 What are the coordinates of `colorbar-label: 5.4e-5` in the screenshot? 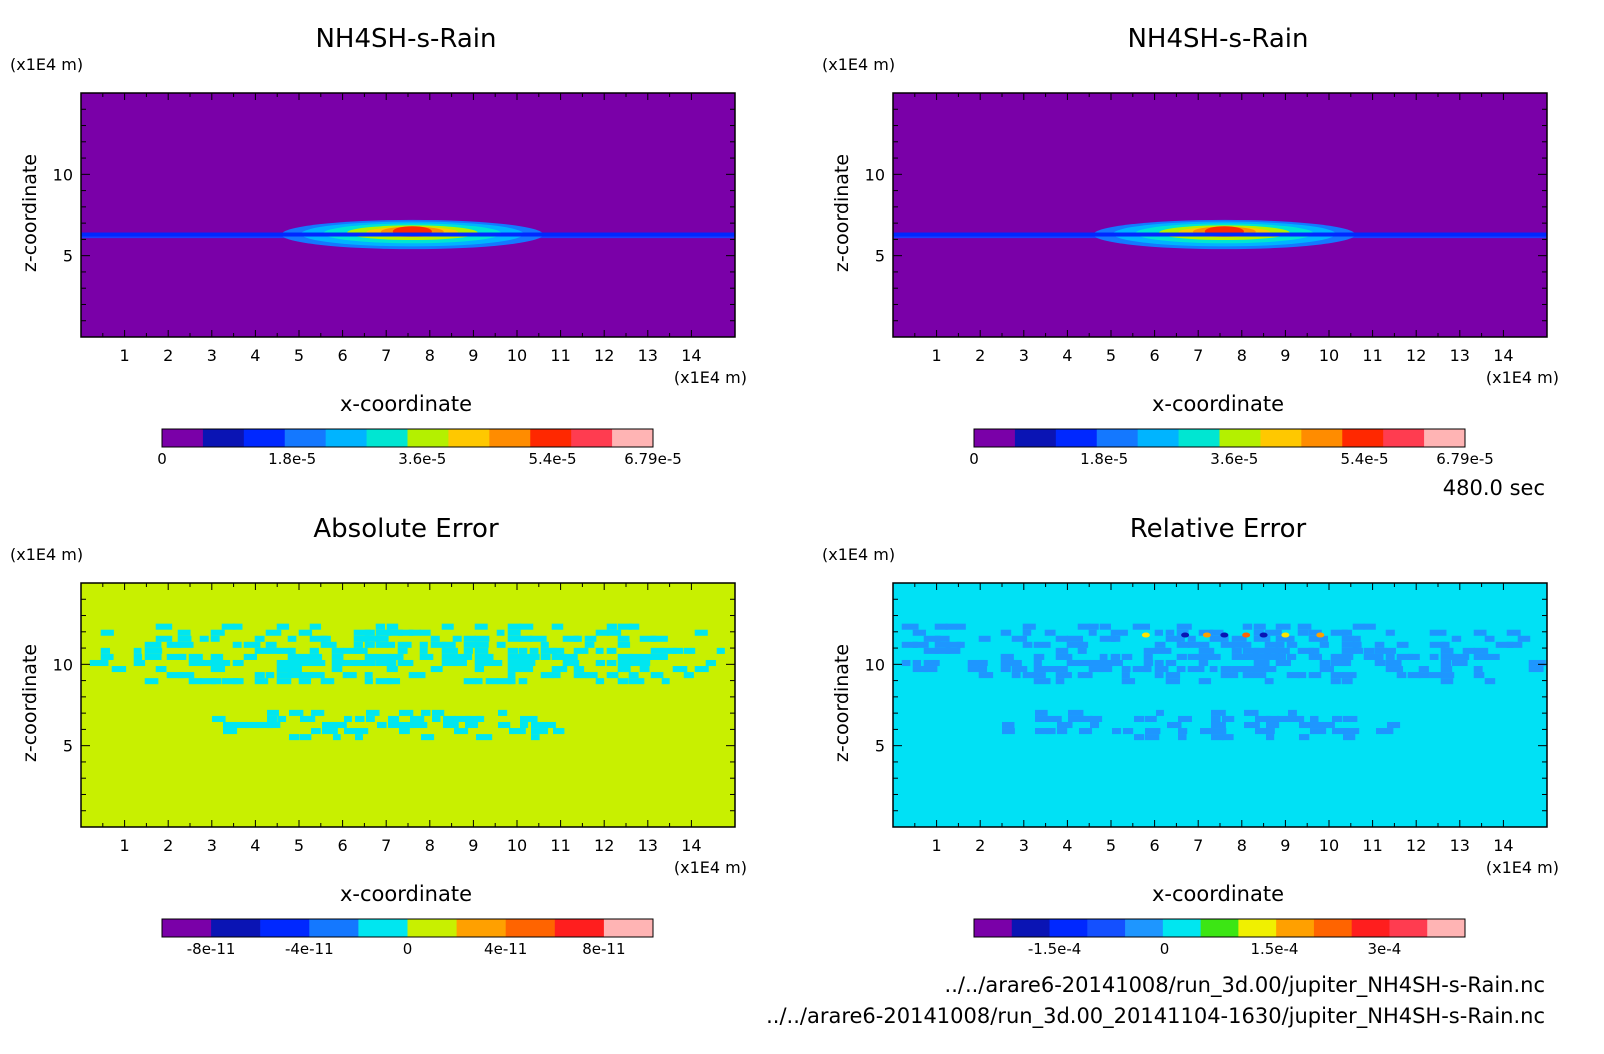 It's located at (552, 459).